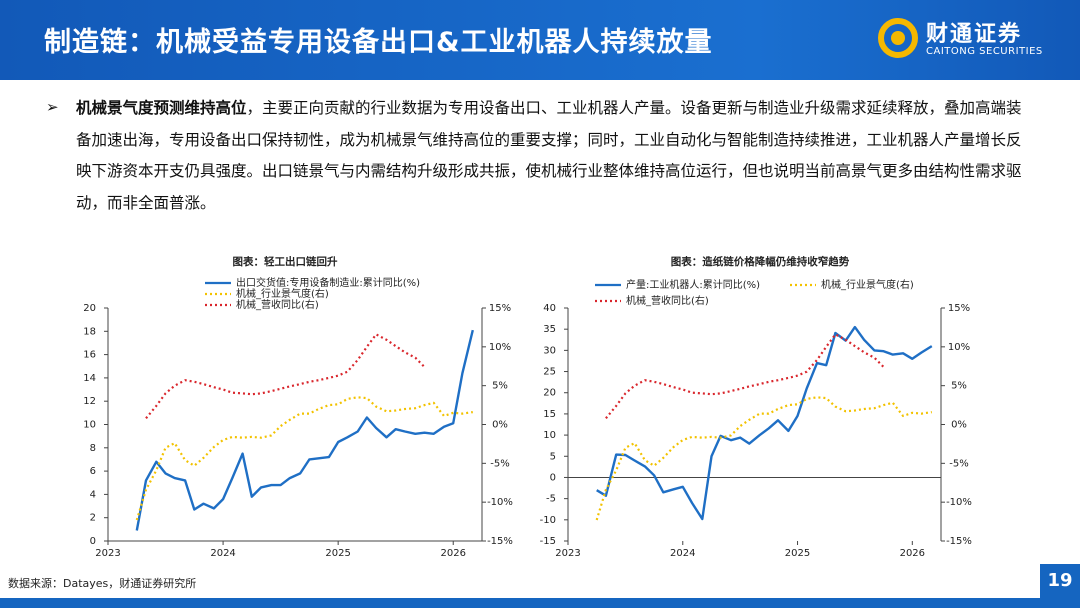 Image resolution: width=1080 pixels, height=608 pixels. What do you see at coordinates (378, 42) in the screenshot?
I see `slide-title: 制造链：机械受益专用设备出口&工业机器人持续放量` at bounding box center [378, 42].